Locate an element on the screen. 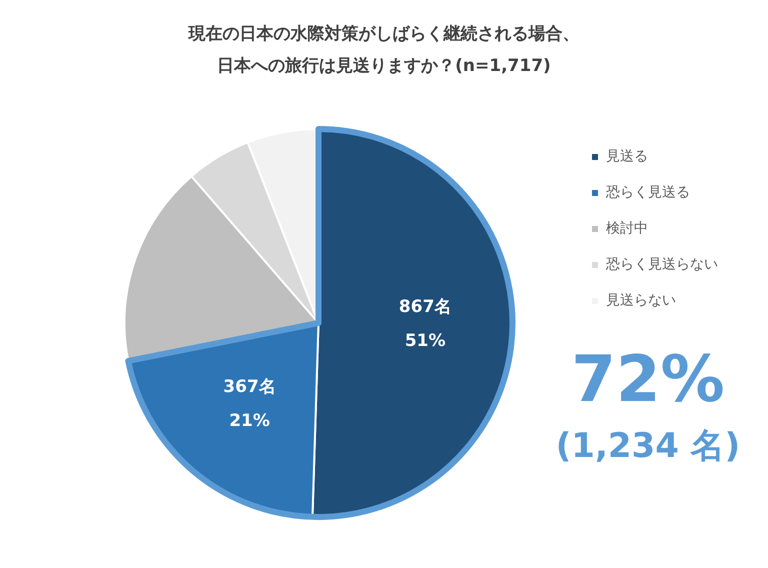 This screenshot has width=768, height=568. legend-label: 検討中 is located at coordinates (627, 228).